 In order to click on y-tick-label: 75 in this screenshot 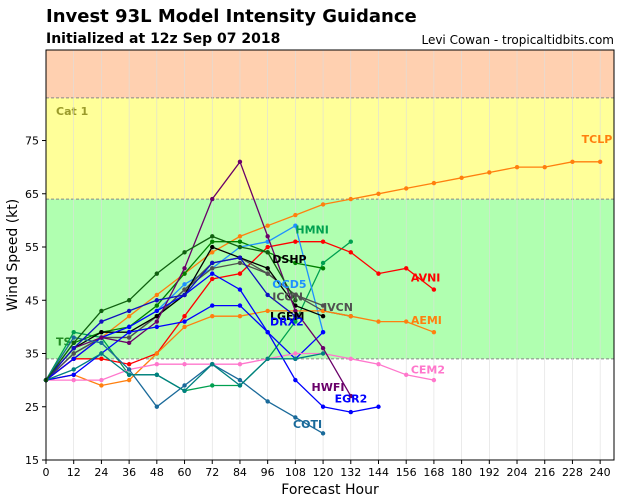, I will do `click(32, 141)`.